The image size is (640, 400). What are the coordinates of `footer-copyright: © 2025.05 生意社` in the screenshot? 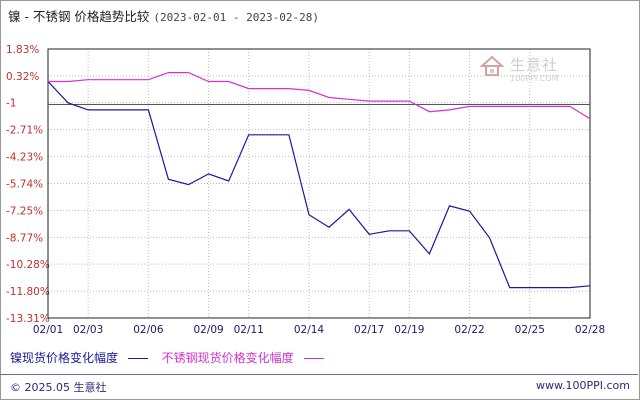 It's located at (58, 387).